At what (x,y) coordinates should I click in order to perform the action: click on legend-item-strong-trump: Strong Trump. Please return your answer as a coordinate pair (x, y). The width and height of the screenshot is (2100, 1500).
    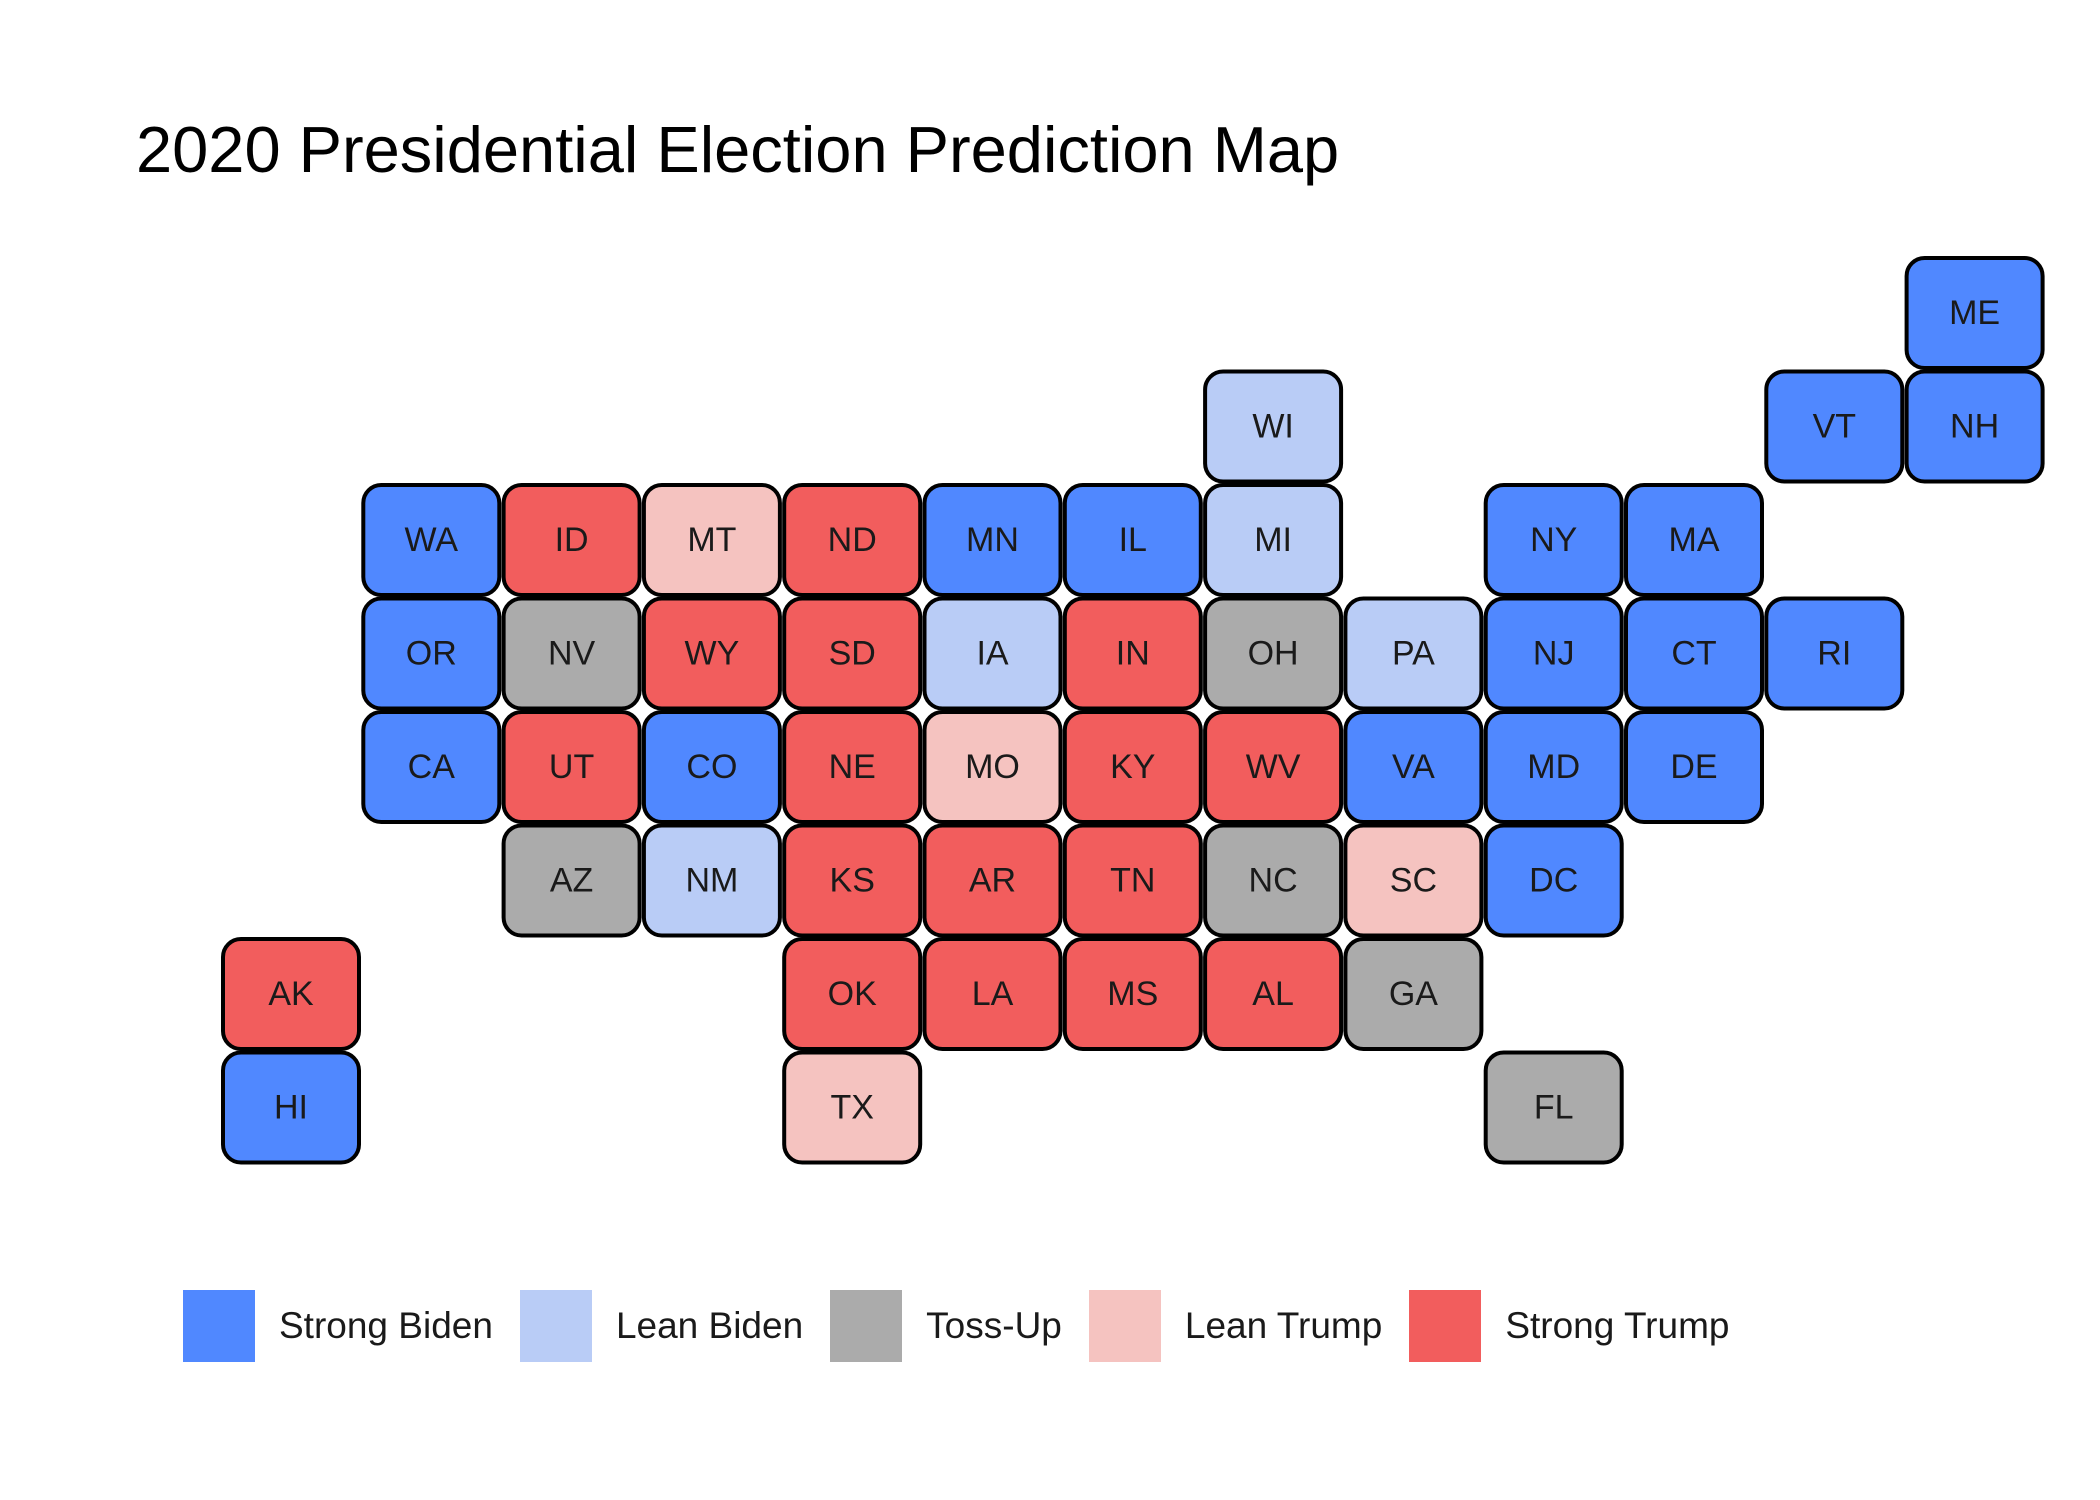
    Looking at the image, I should click on (1569, 1326).